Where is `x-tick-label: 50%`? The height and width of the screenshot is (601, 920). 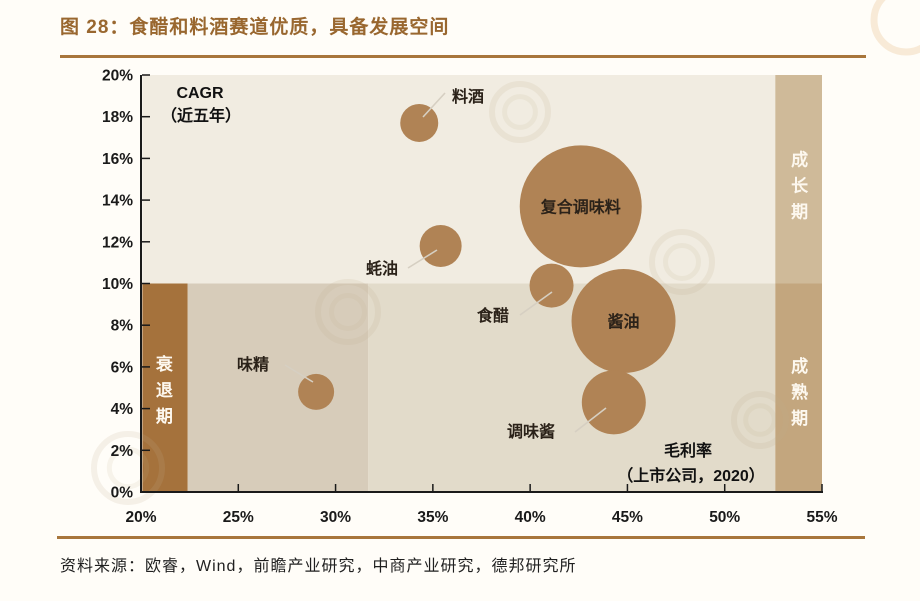 x-tick-label: 50% is located at coordinates (724, 517).